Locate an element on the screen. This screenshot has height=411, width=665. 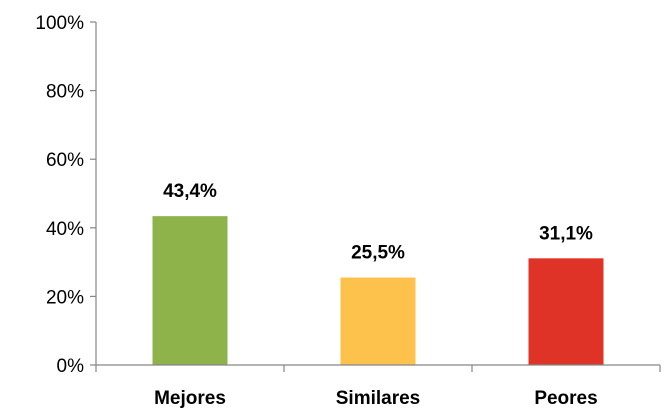
bar-mejores is located at coordinates (190, 290).